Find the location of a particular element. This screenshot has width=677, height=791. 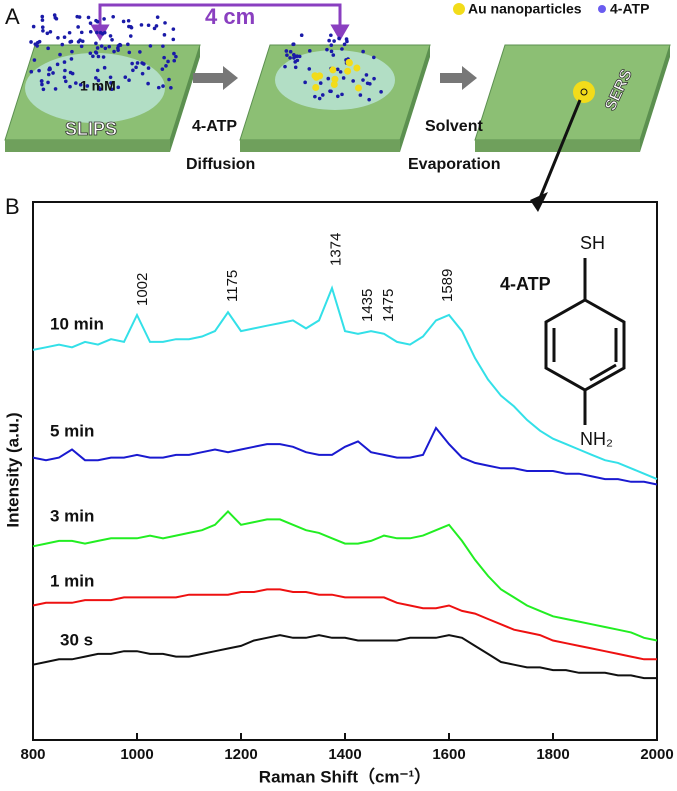

legend-atp-marker is located at coordinates (602, 9).